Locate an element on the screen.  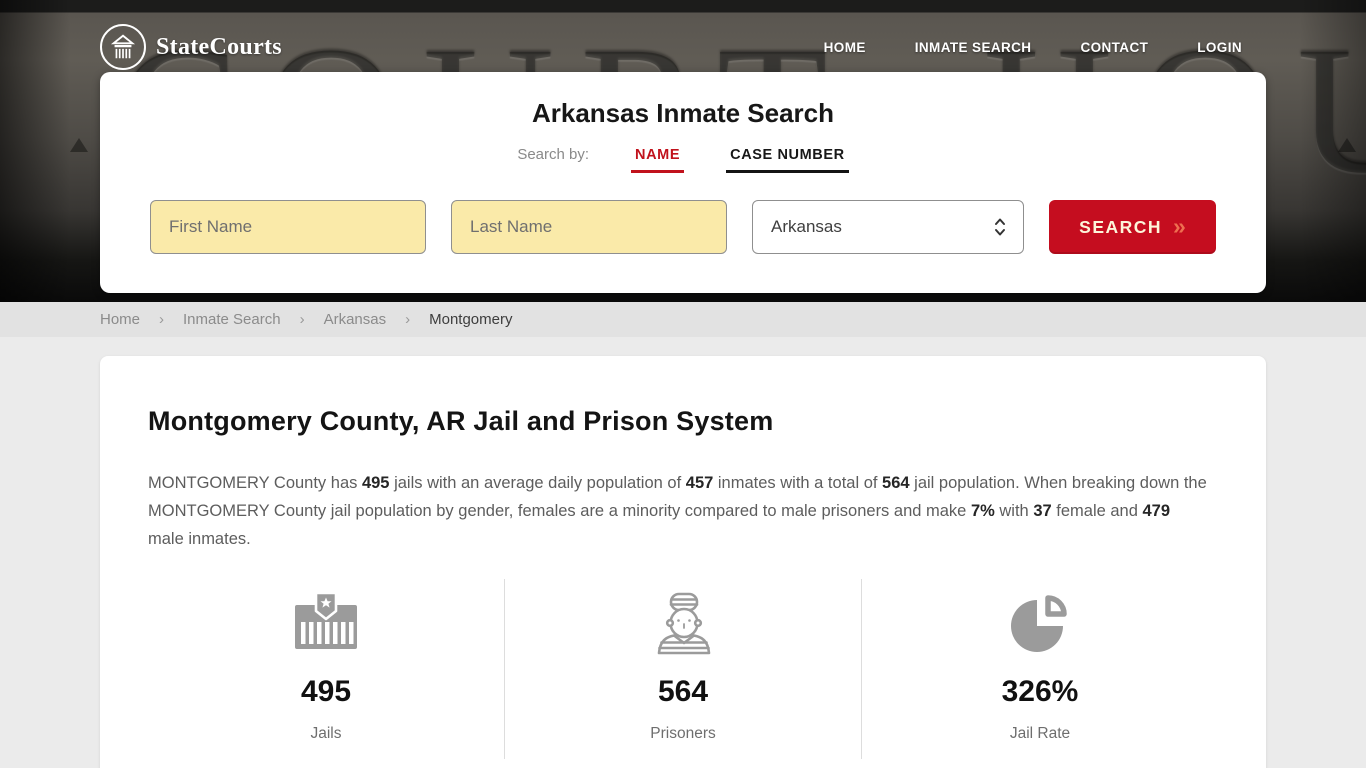
brand-name: StateCourts is located at coordinates (219, 46).